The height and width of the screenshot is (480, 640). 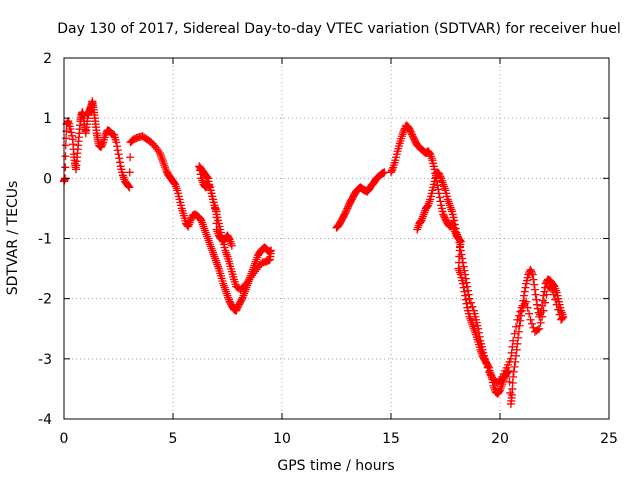 I want to click on x-axis-label: GPS time / hours, so click(x=335, y=466).